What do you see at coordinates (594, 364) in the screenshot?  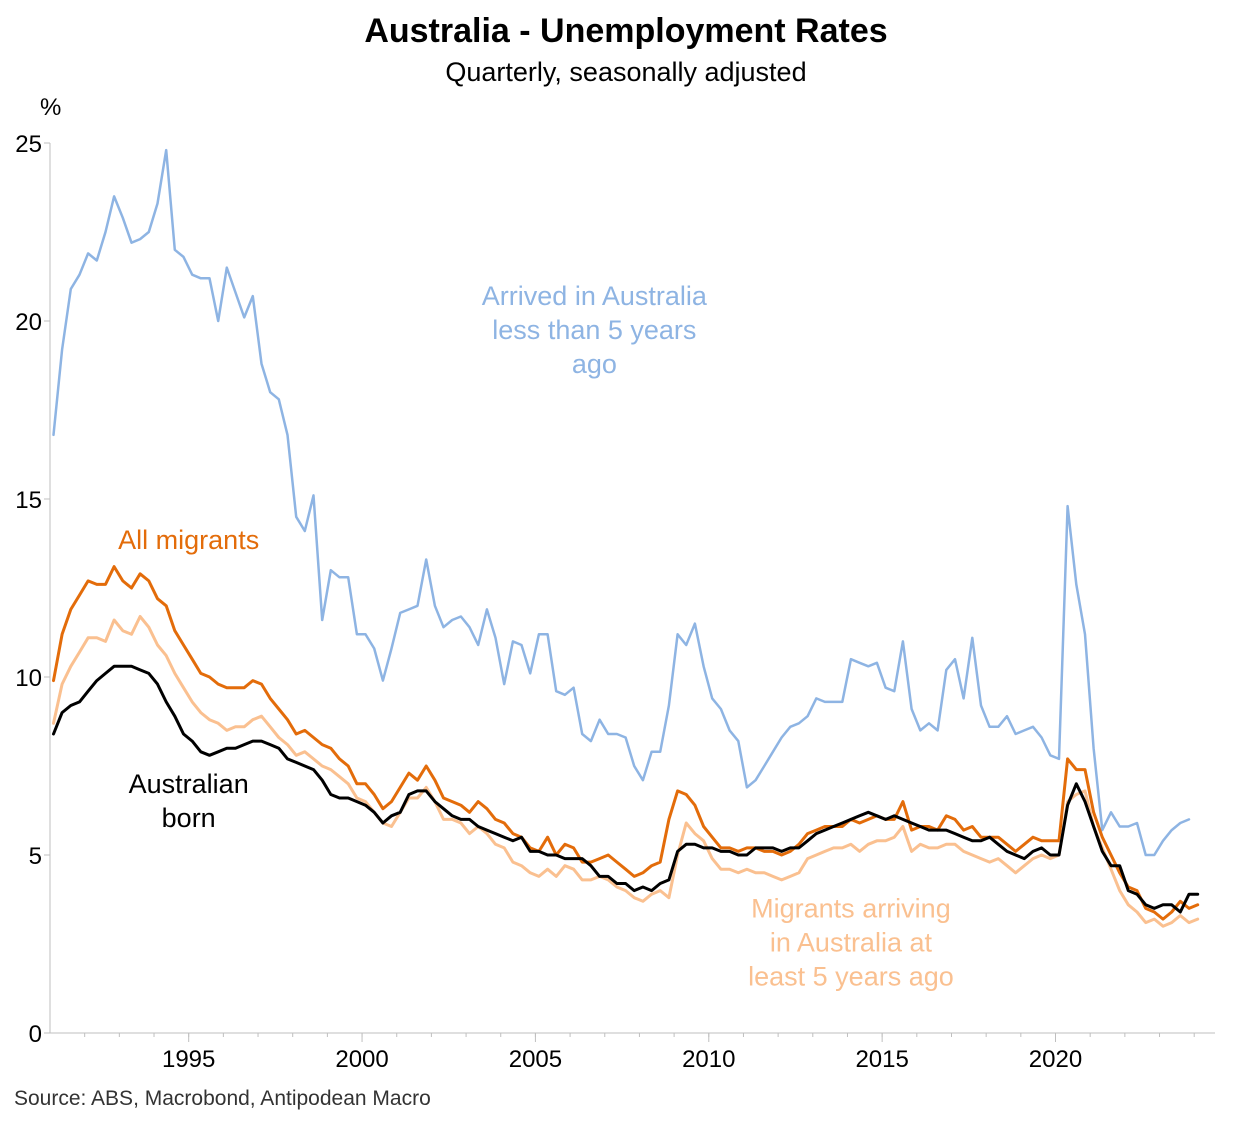 I see `series-label-line: ago` at bounding box center [594, 364].